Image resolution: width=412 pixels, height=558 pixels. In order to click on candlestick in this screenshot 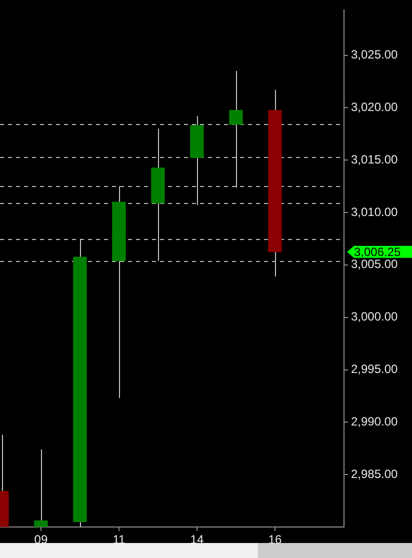, I will do `click(41, 487)`.